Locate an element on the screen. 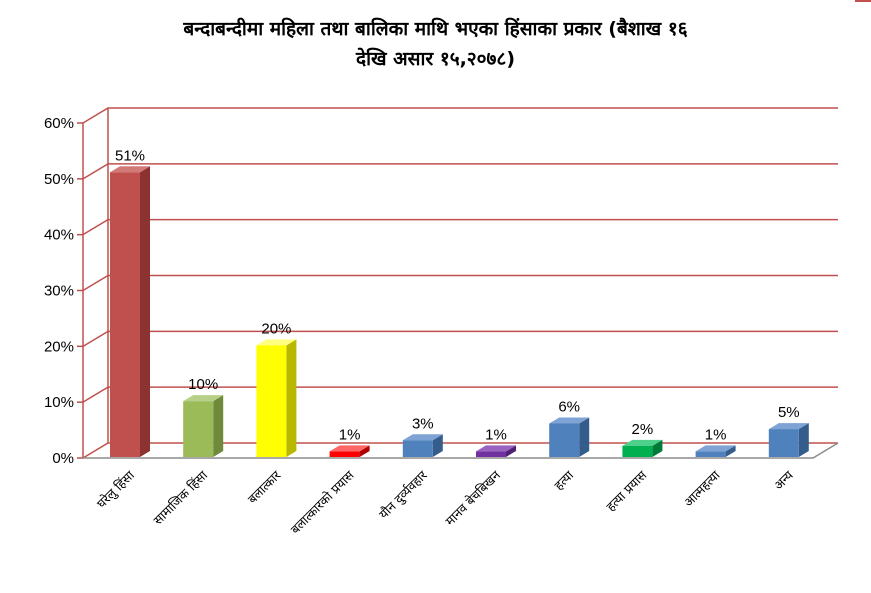  category-label: अन्य is located at coordinates (784, 480).